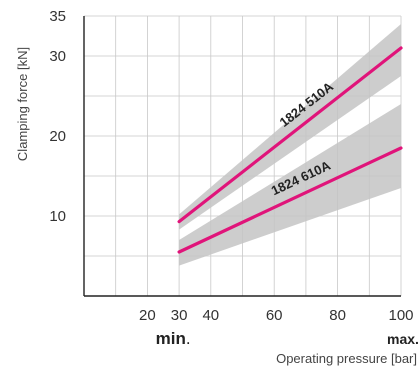  Describe the element at coordinates (274, 315) in the screenshot. I see `x-tick-label: 60` at that location.